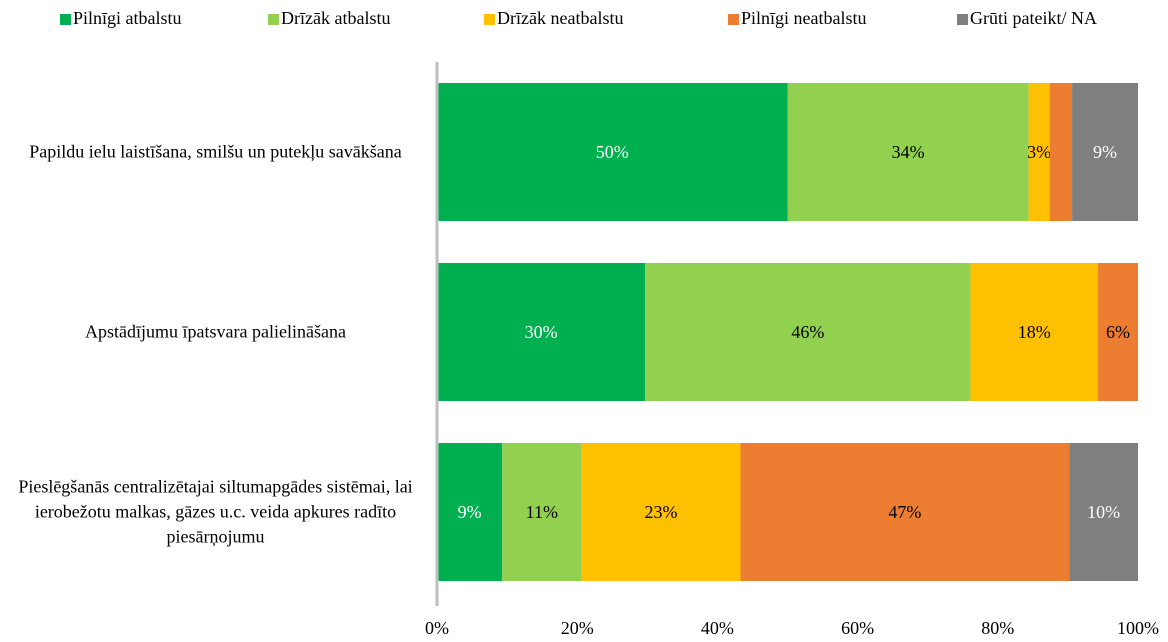  Describe the element at coordinates (577, 628) in the screenshot. I see `x-tick-label: 20%` at that location.